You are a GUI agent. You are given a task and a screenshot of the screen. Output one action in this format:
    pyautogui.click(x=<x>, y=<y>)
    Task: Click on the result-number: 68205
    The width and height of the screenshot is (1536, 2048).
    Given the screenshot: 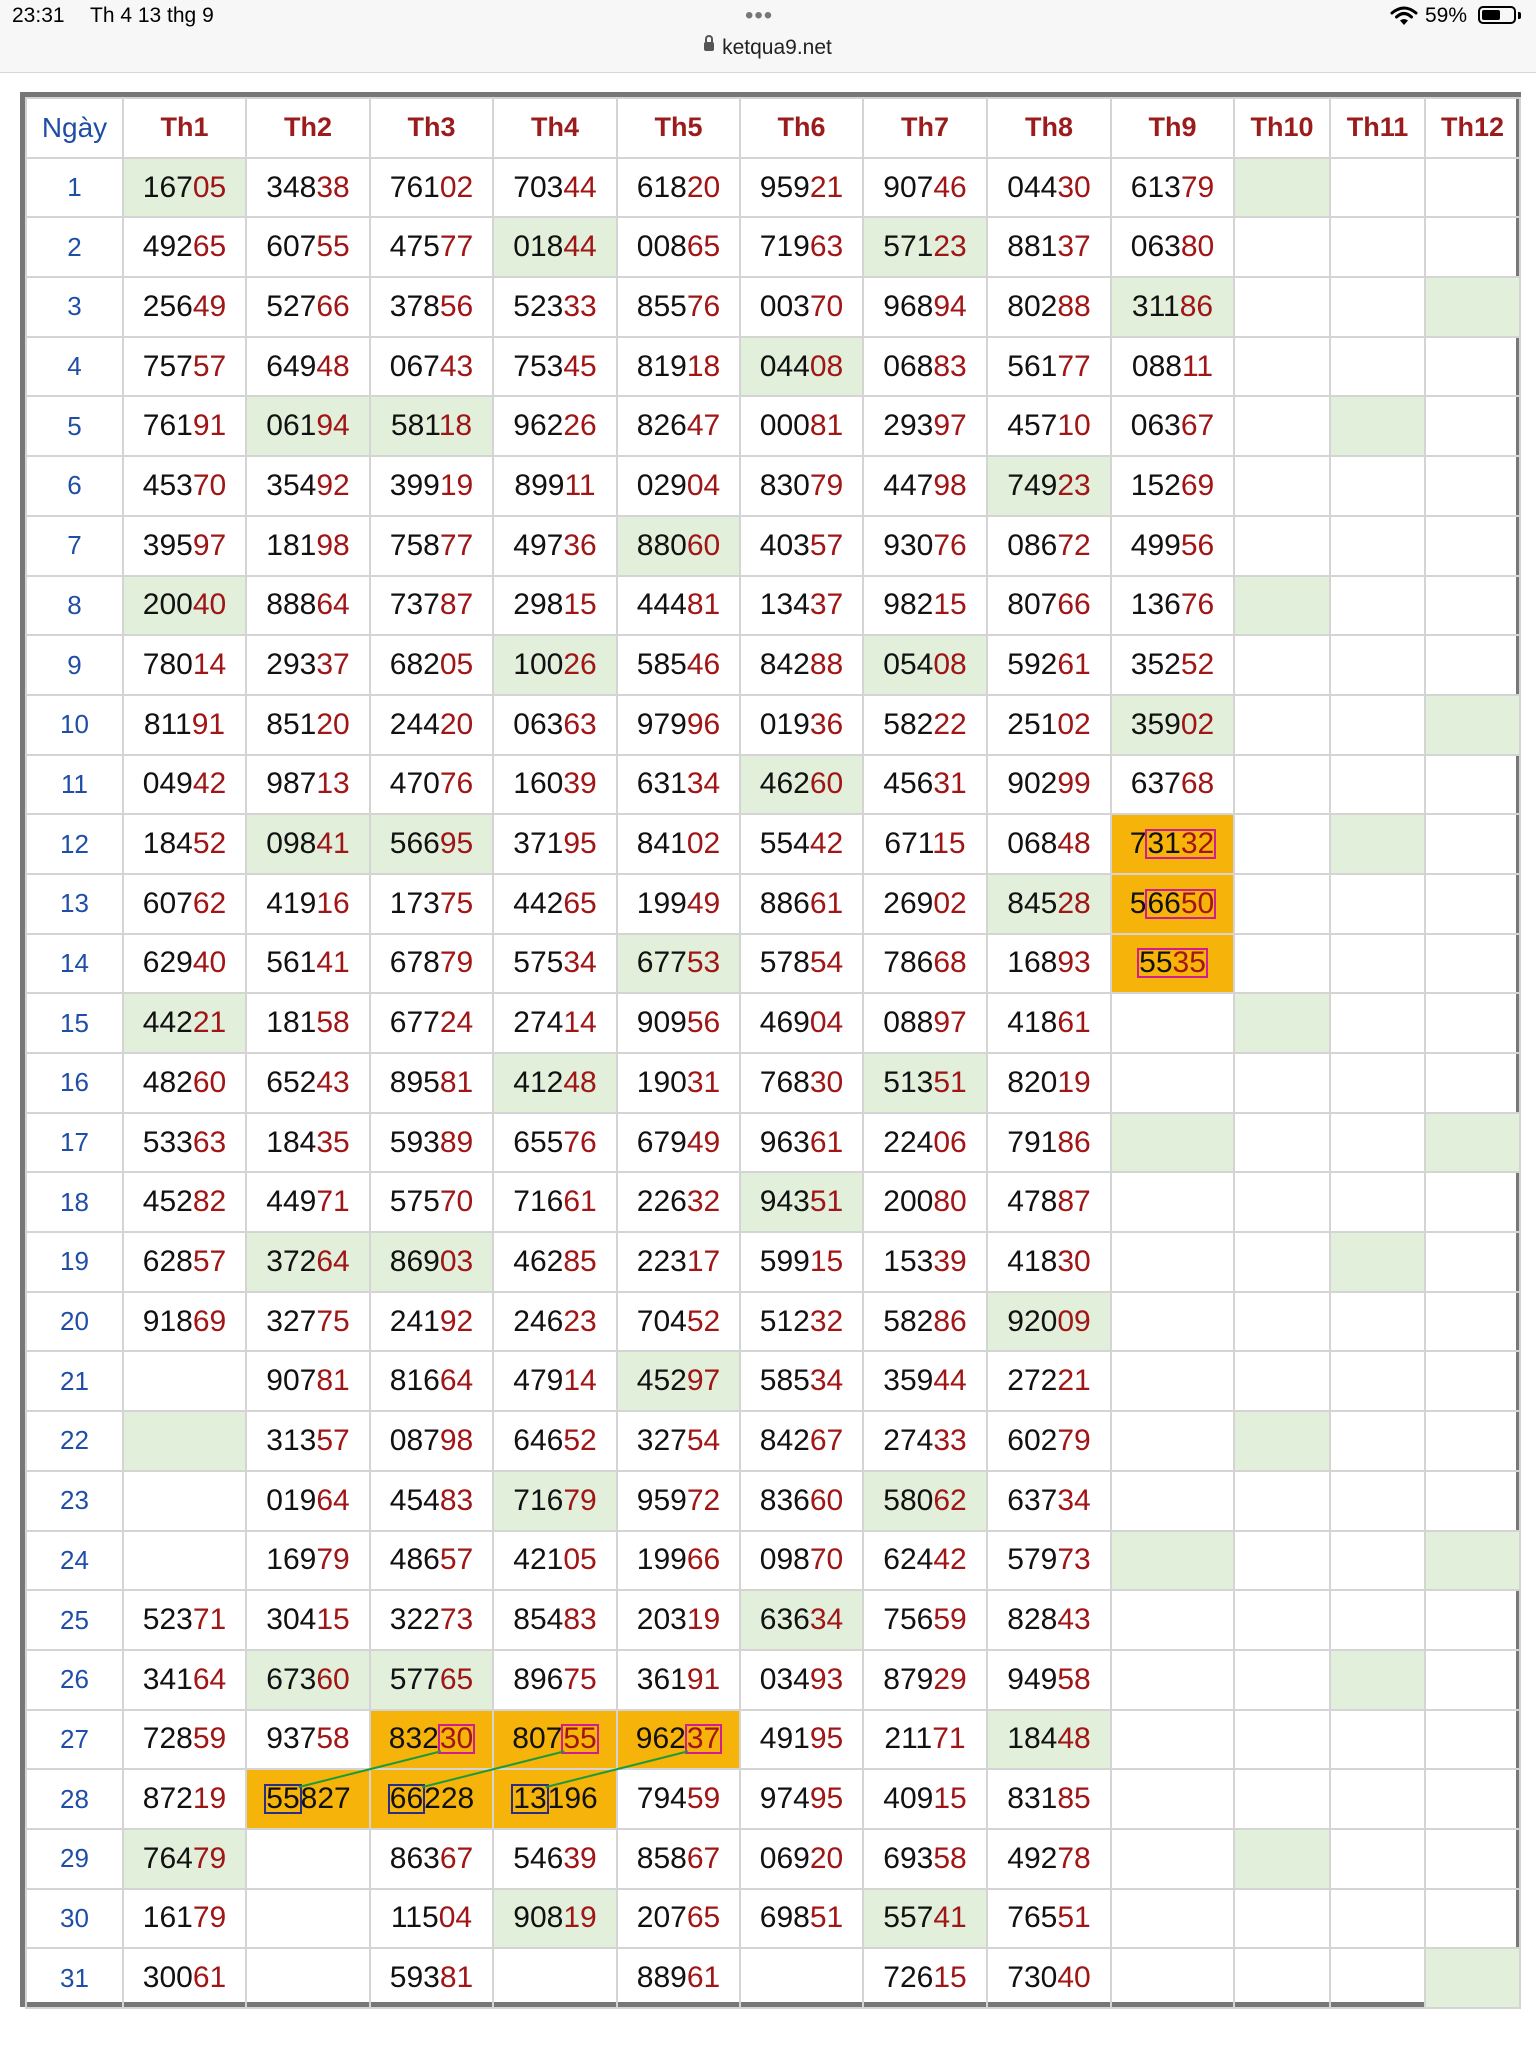 What is the action you would take?
    pyautogui.click(x=431, y=665)
    